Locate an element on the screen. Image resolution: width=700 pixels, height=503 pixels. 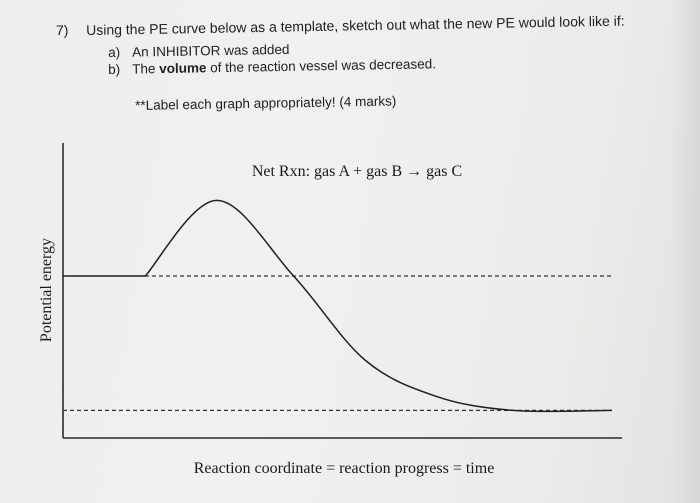
page-shadow is located at coordinates (685, 251).